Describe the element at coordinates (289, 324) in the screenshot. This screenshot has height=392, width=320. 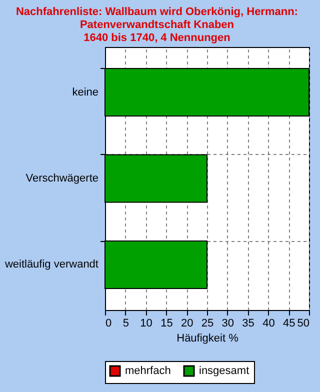
I see `x-tick-label: 45` at that location.